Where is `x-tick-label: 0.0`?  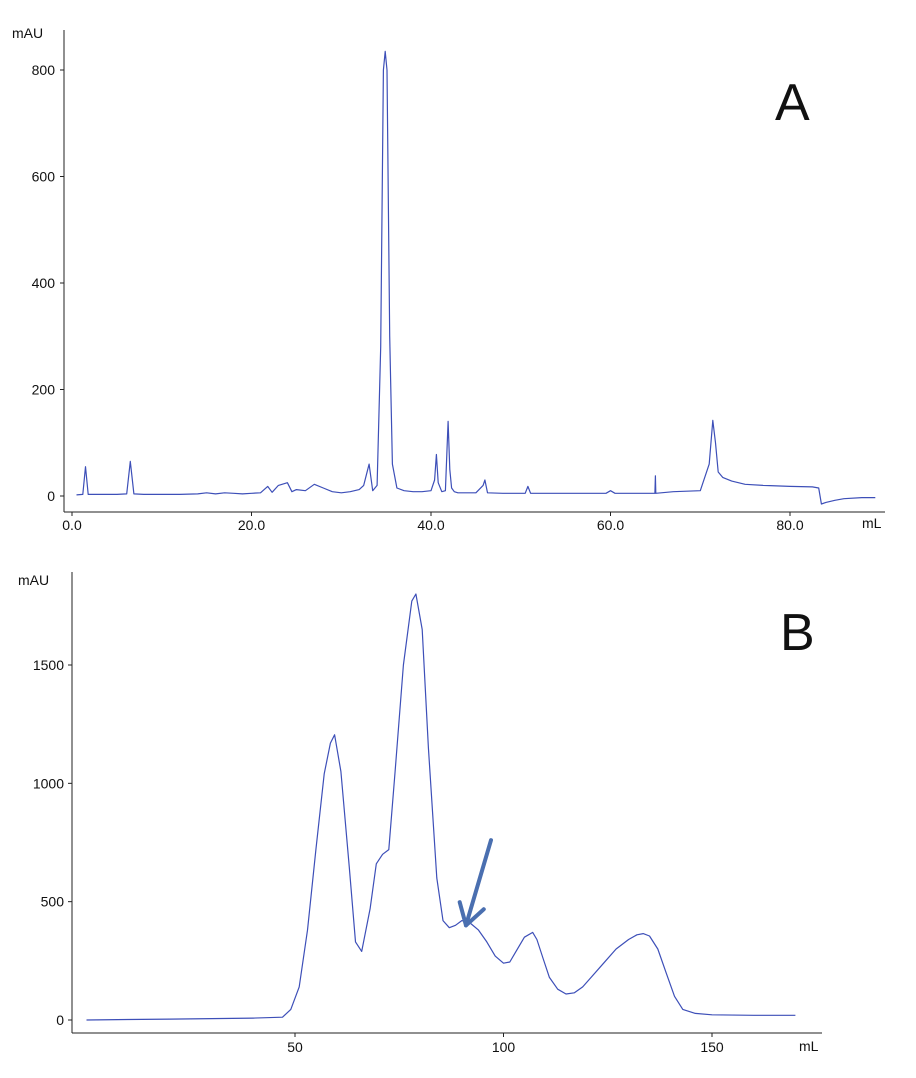
x-tick-label: 0.0 is located at coordinates (72, 525).